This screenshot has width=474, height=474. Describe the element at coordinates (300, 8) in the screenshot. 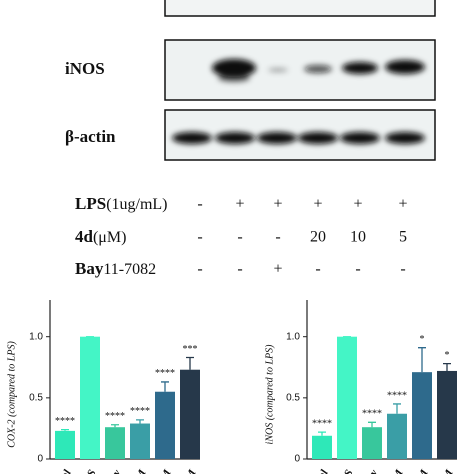

I see `blot-frame` at that location.